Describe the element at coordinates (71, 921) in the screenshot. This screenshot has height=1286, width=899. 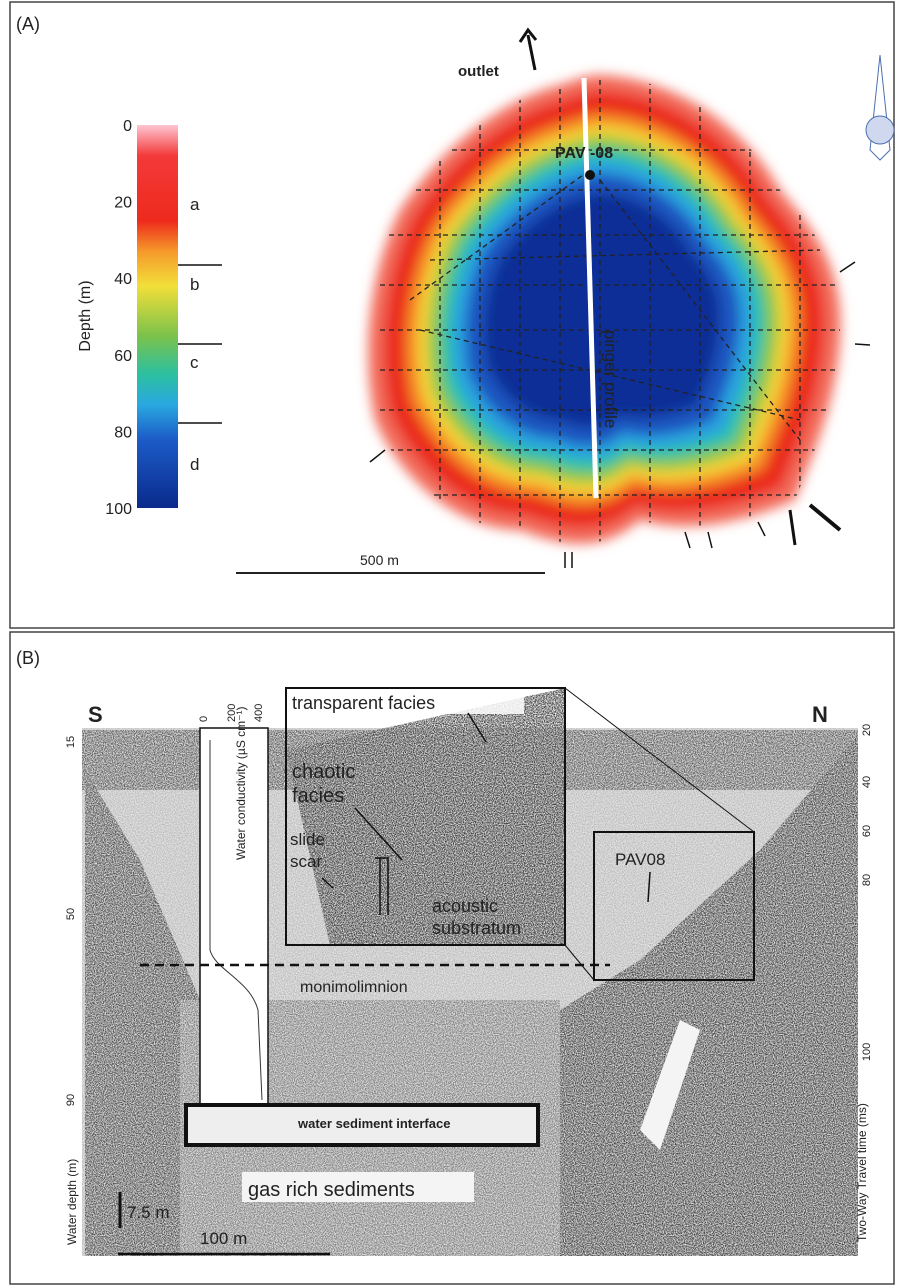
I see `left-axis: 15 50 90` at that location.